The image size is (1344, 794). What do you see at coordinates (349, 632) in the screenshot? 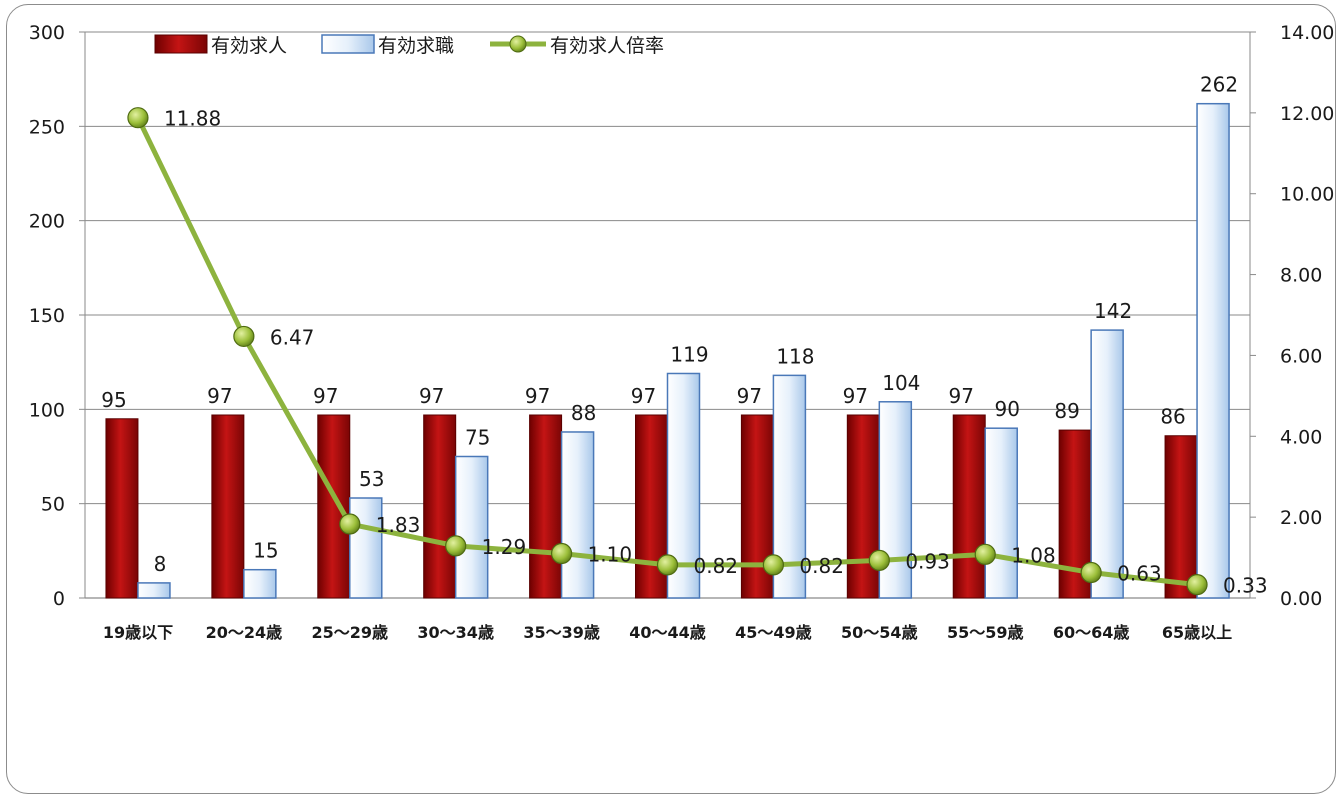
I see `category-label: 25～29歳` at bounding box center [349, 632].